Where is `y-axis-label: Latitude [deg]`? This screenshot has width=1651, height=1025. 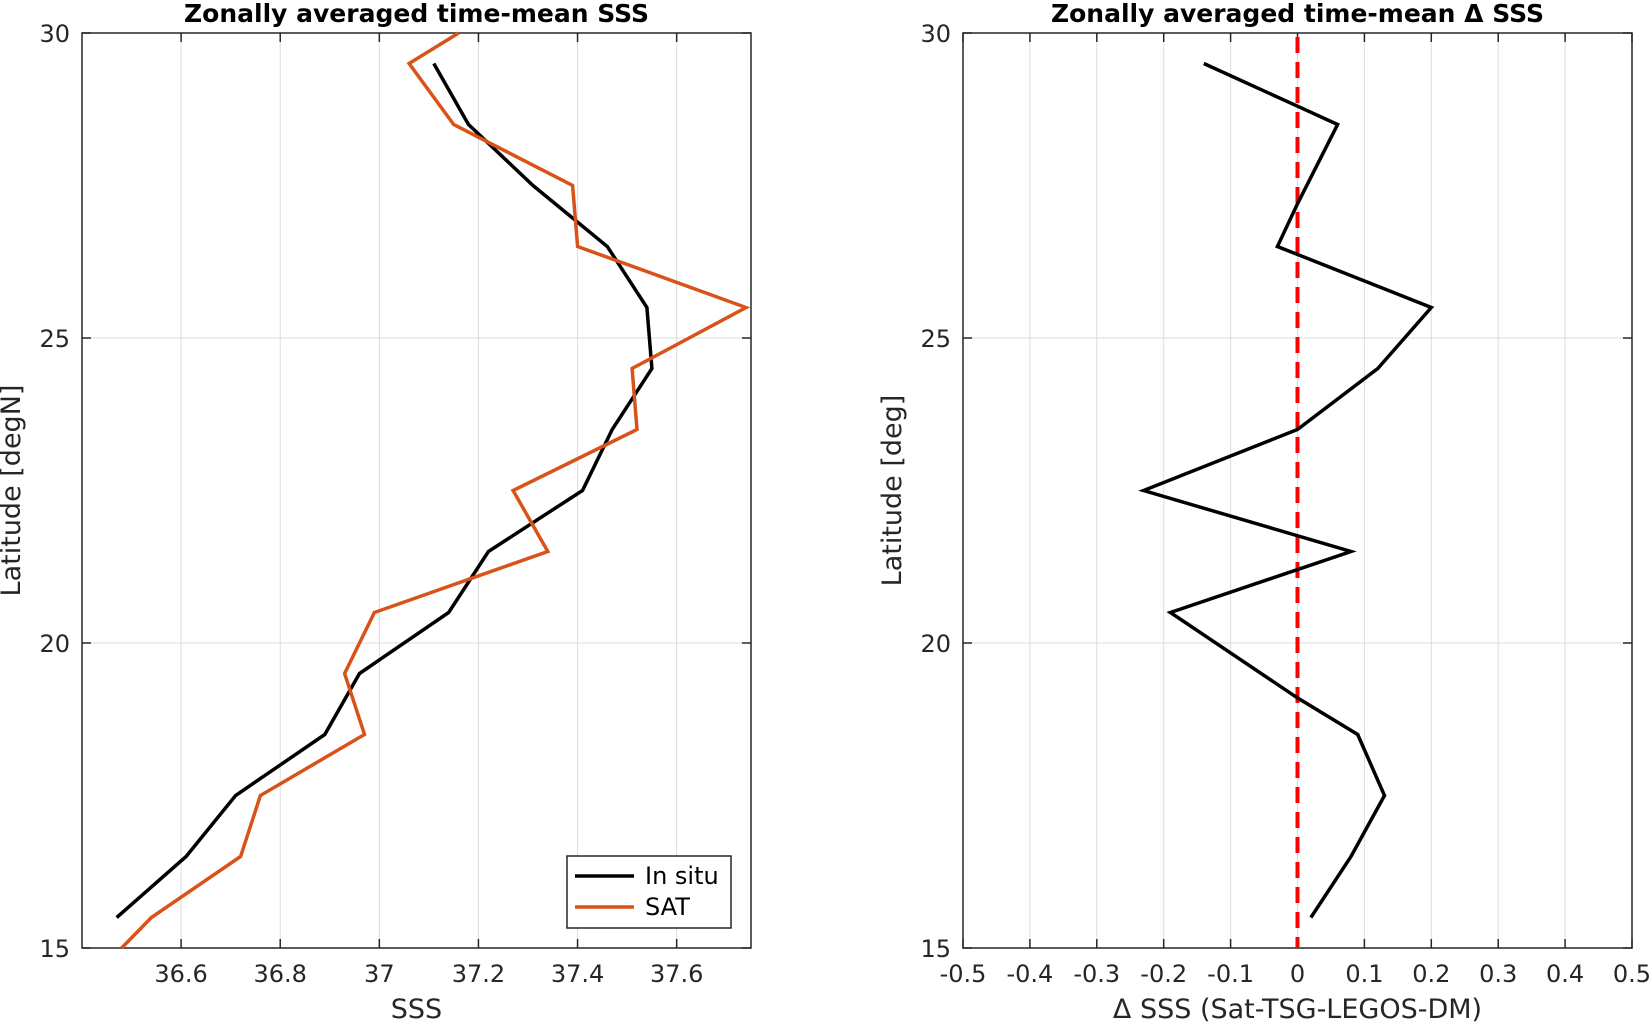 y-axis-label: Latitude [deg] is located at coordinates (892, 491).